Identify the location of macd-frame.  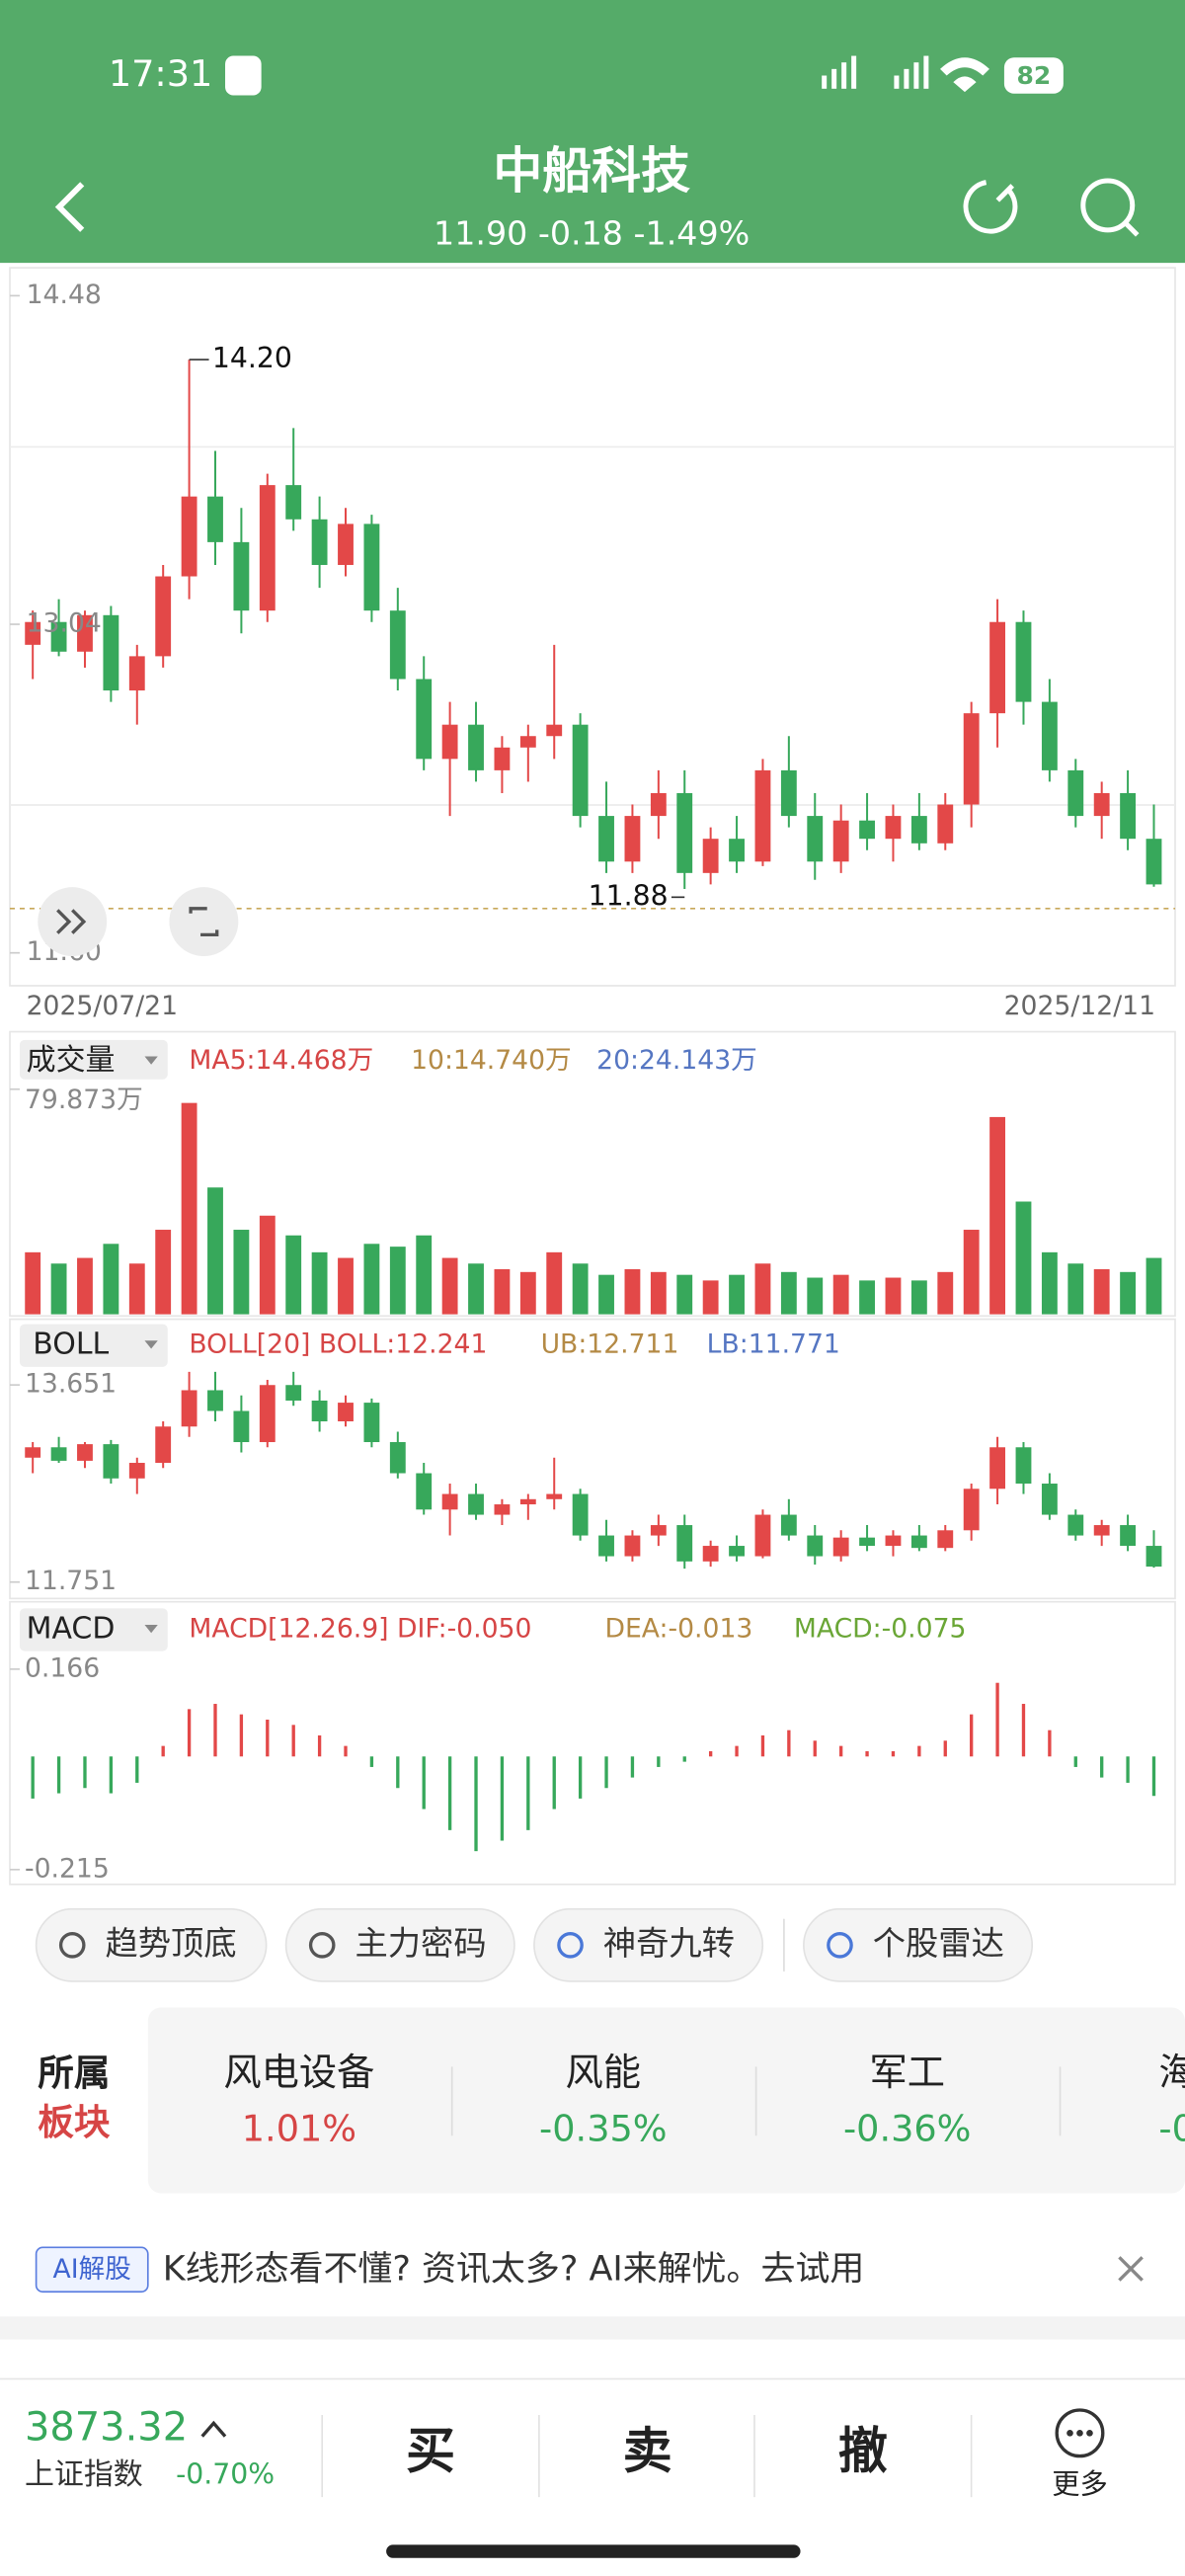
(592, 1743).